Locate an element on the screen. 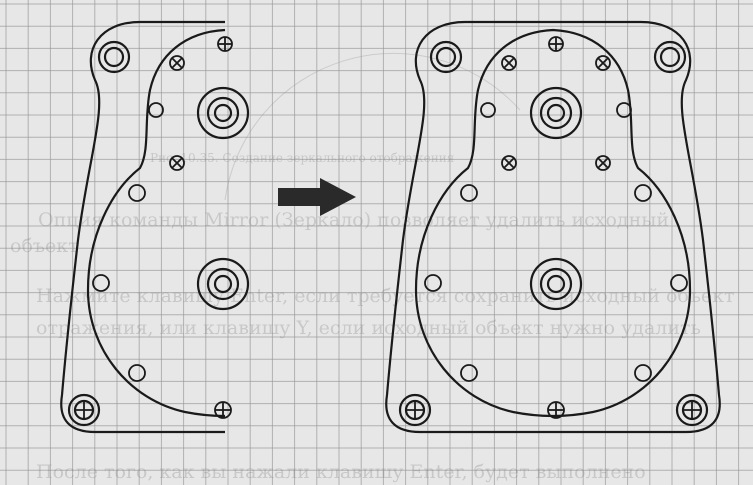 This screenshot has width=753, height=485. left-top-boss-inner is located at coordinates (223, 113).